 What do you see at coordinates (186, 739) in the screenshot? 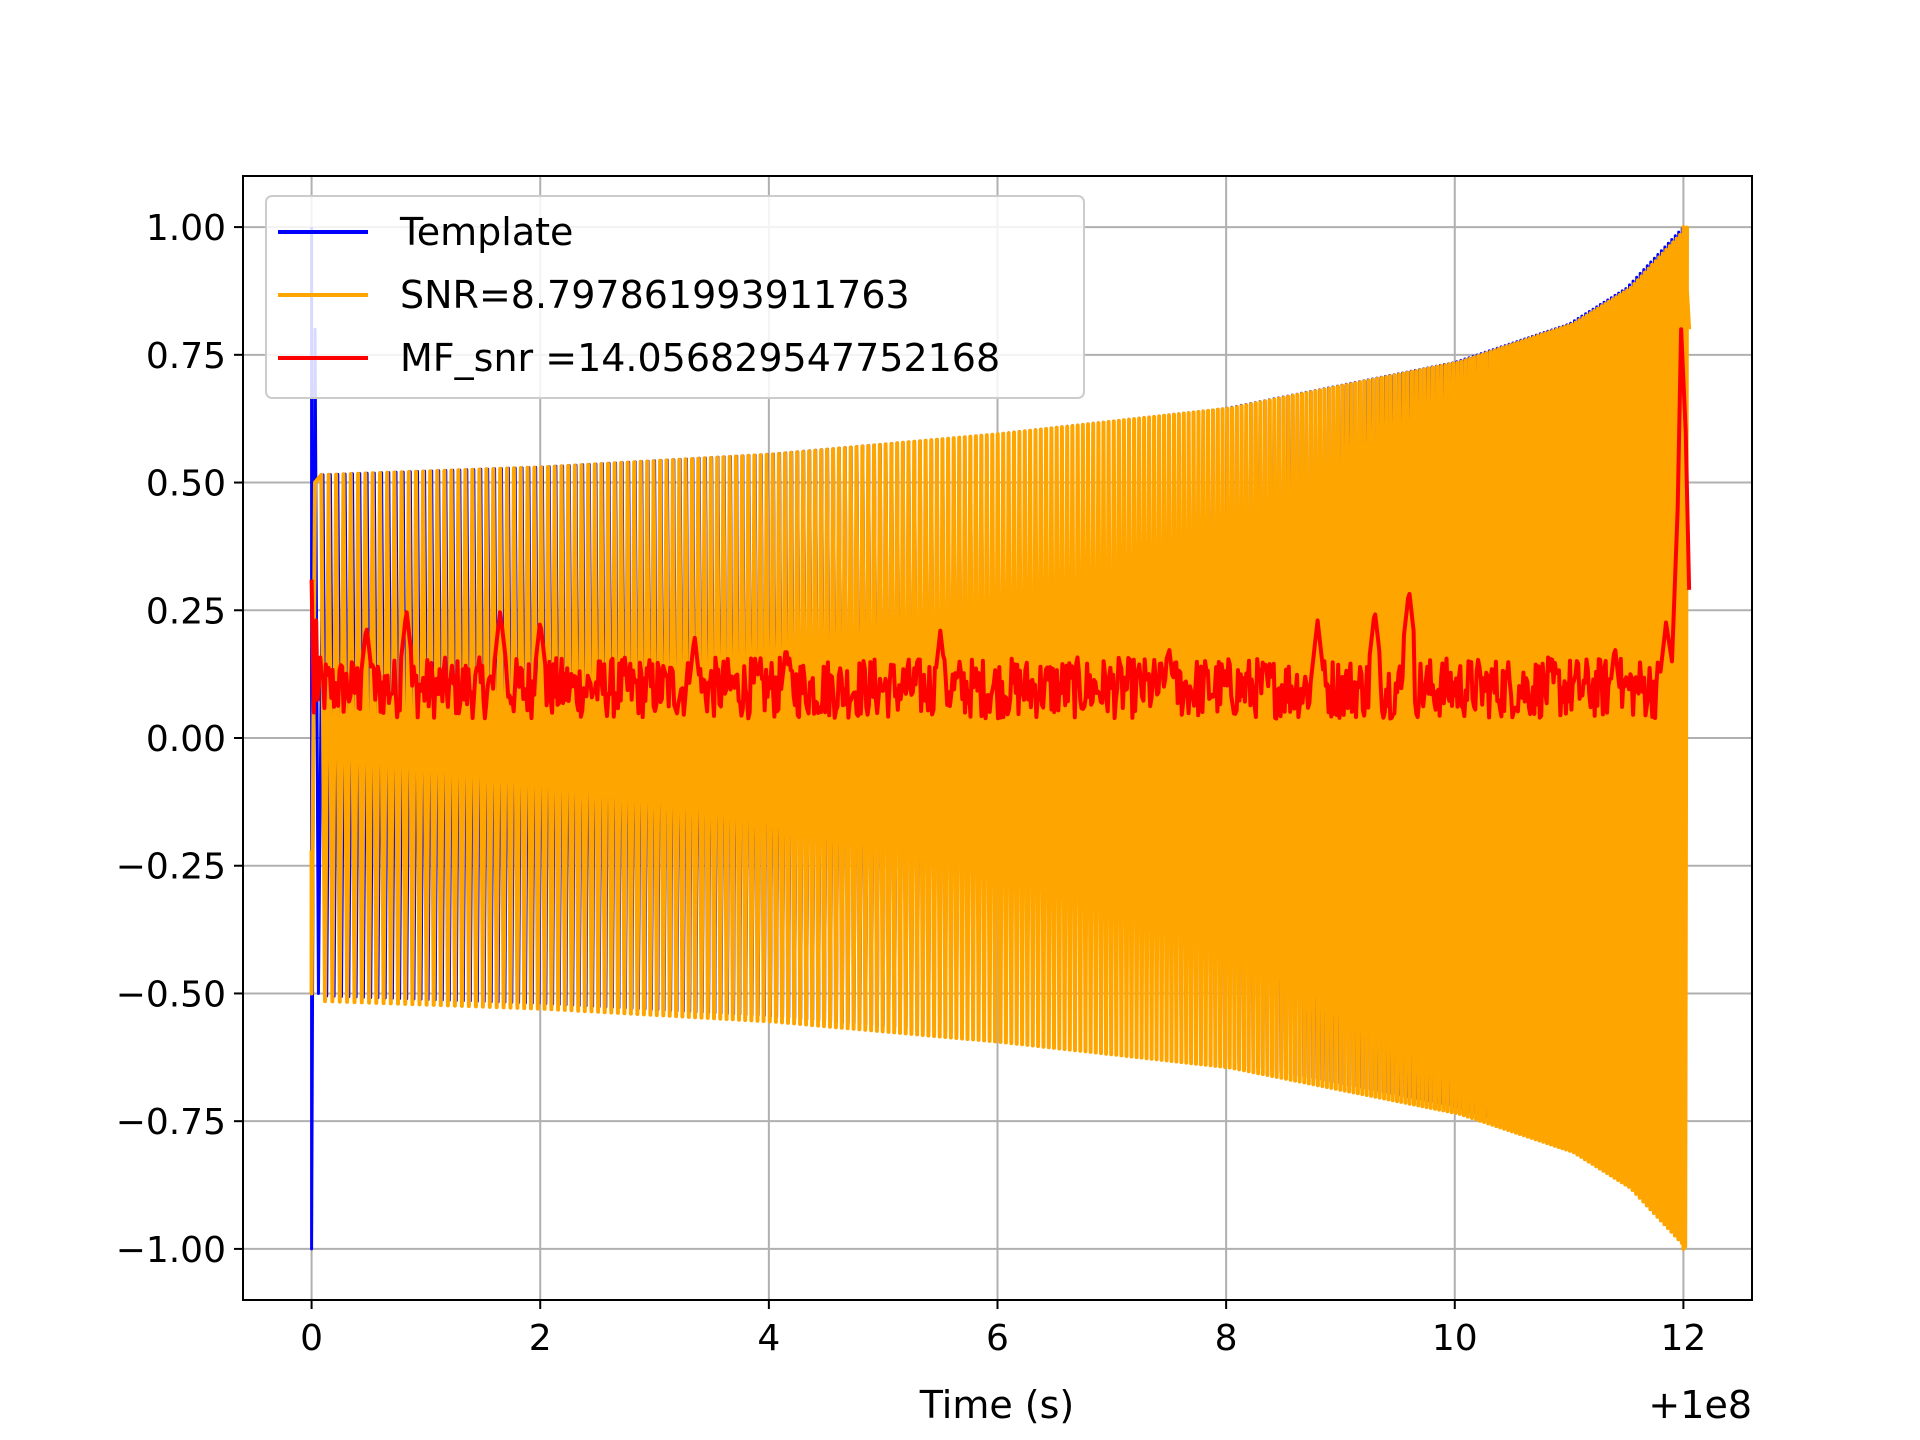
I see `y-tick-label: 0.00` at bounding box center [186, 739].